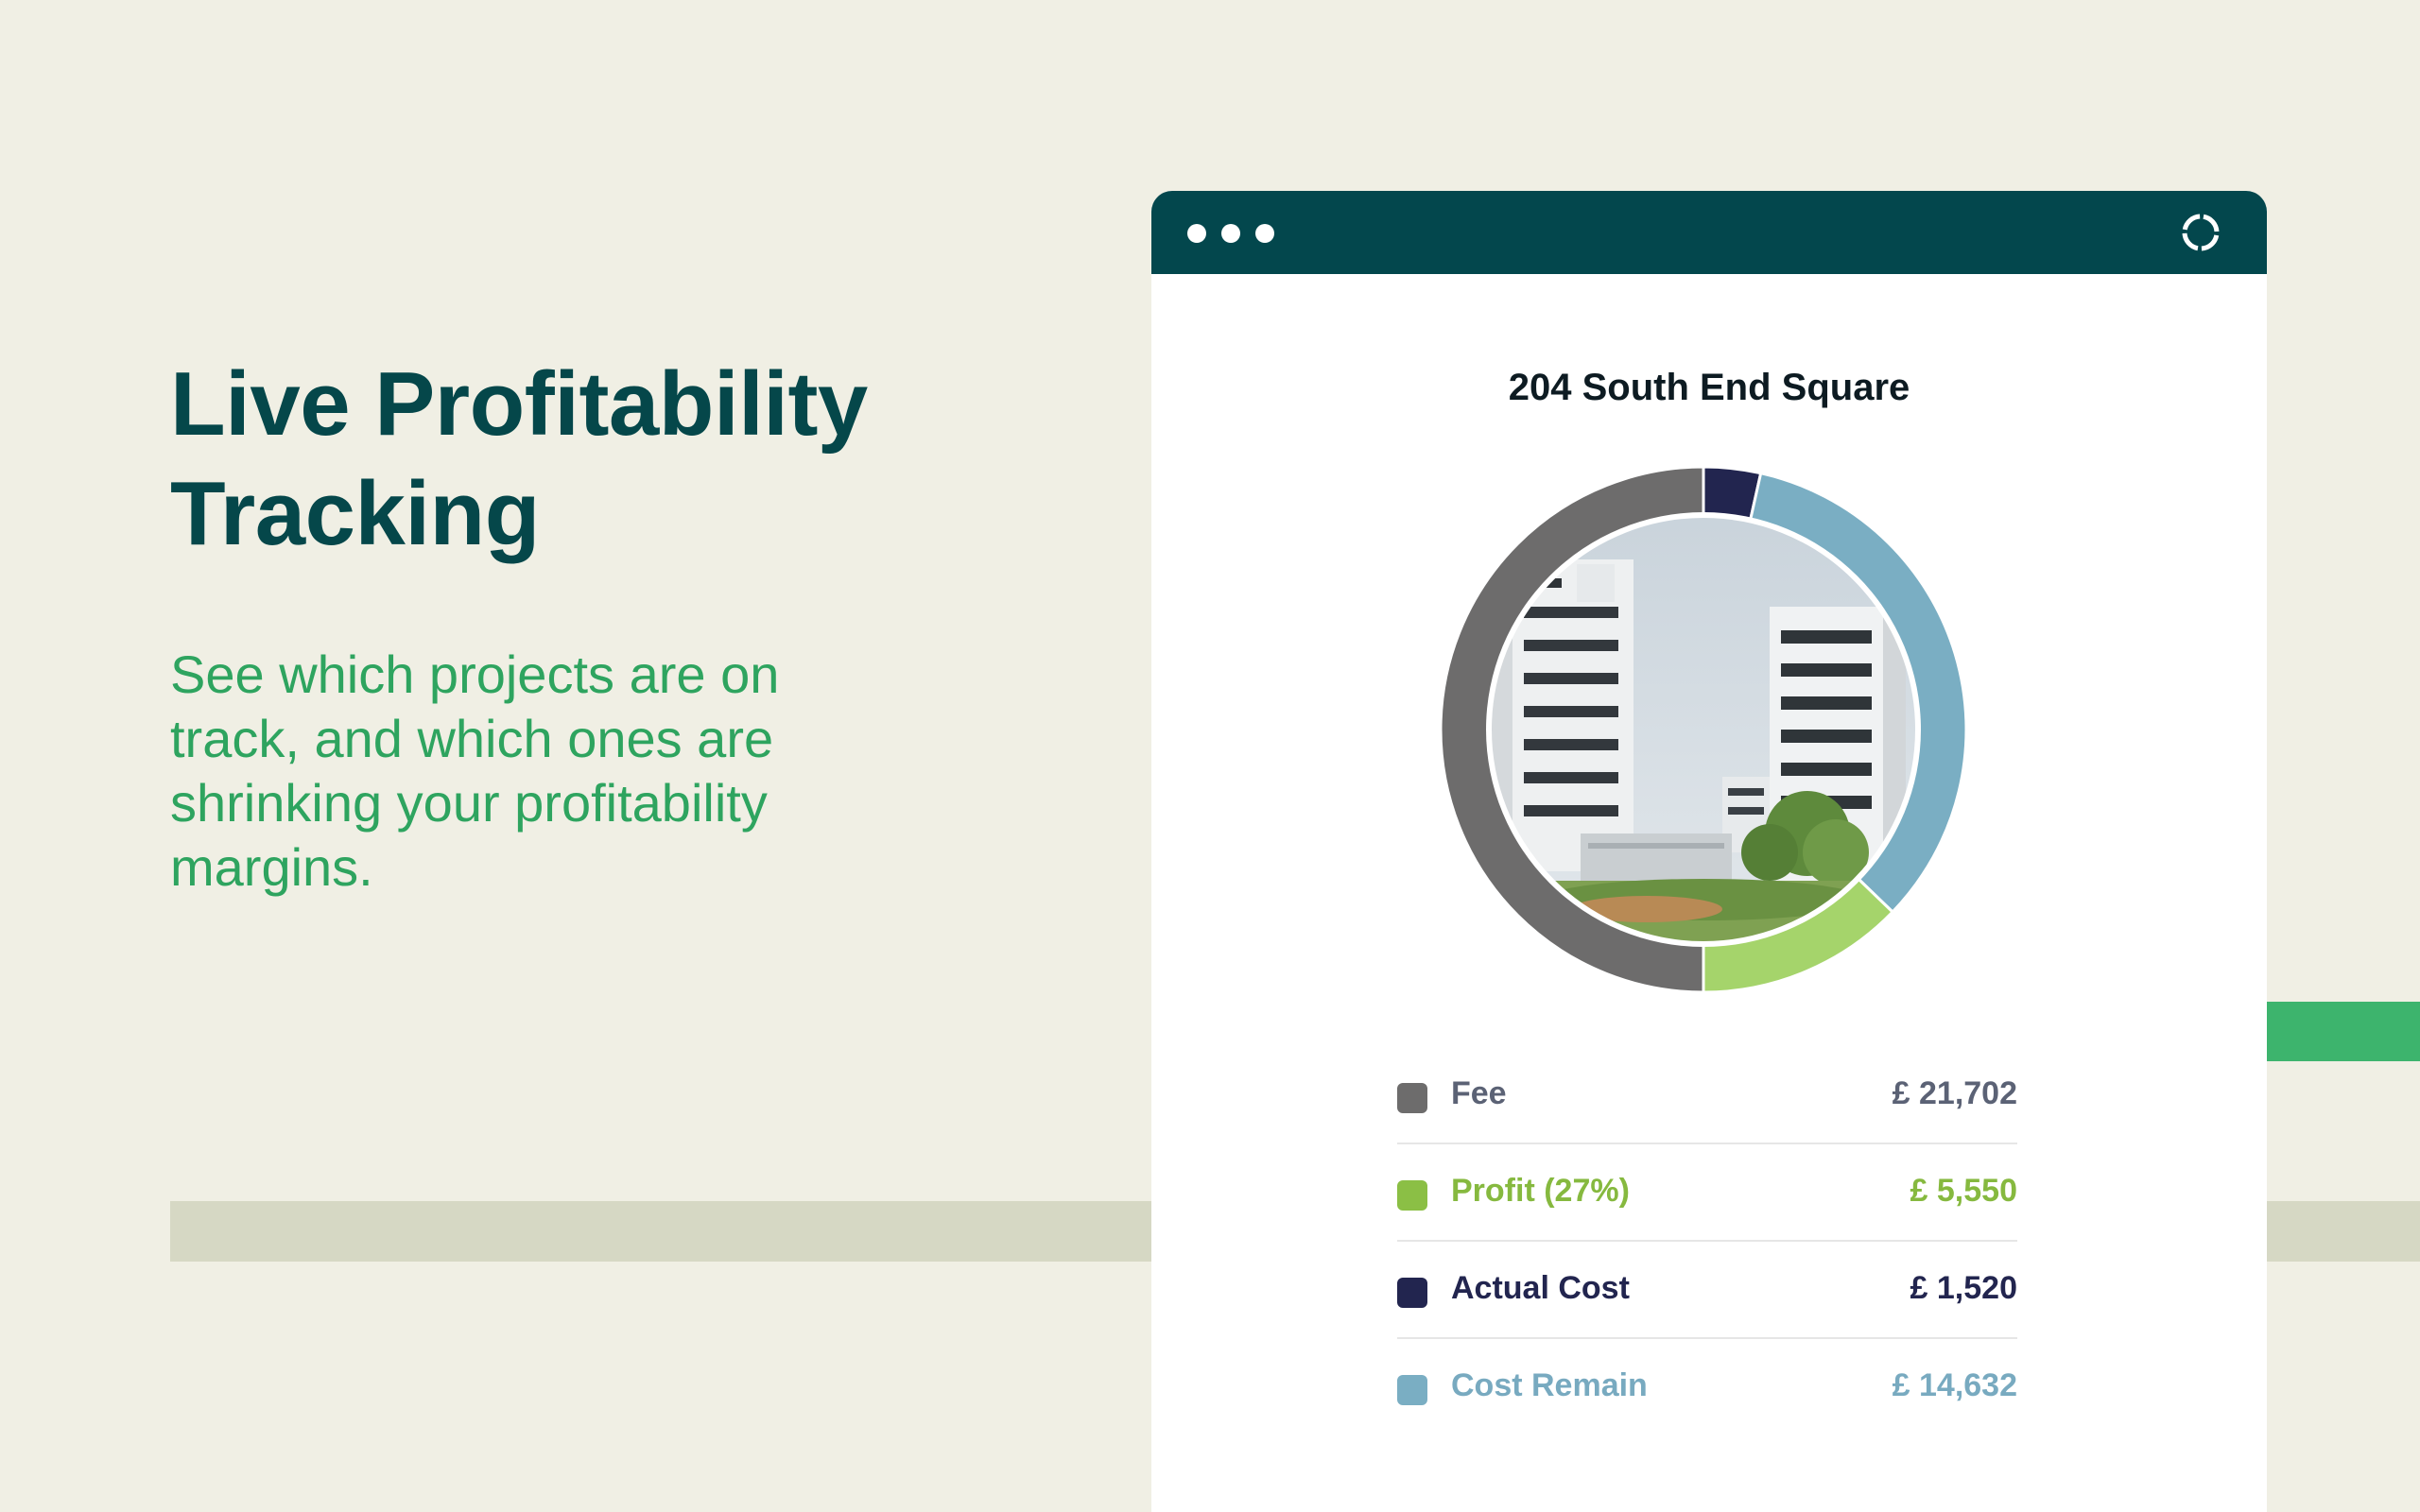  I want to click on decorative-band-right, so click(2342, 1231).